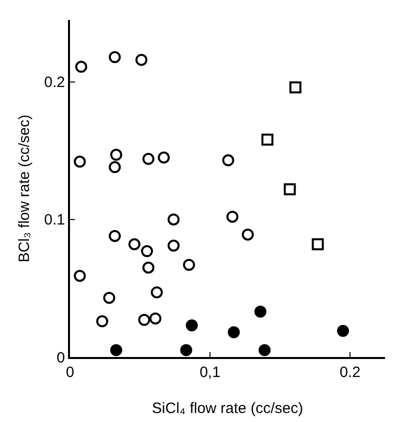 The height and width of the screenshot is (422, 405). Describe the element at coordinates (54, 220) in the screenshot. I see `y-tick-label: 0.1` at that location.